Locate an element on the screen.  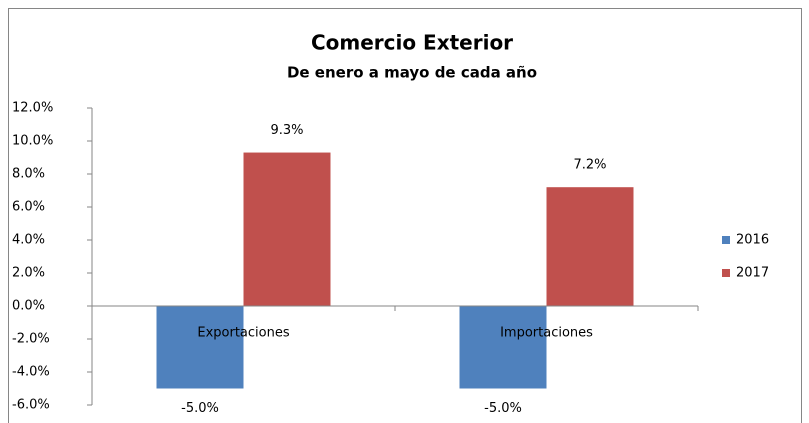
legend-label: 2016 is located at coordinates (752, 240).